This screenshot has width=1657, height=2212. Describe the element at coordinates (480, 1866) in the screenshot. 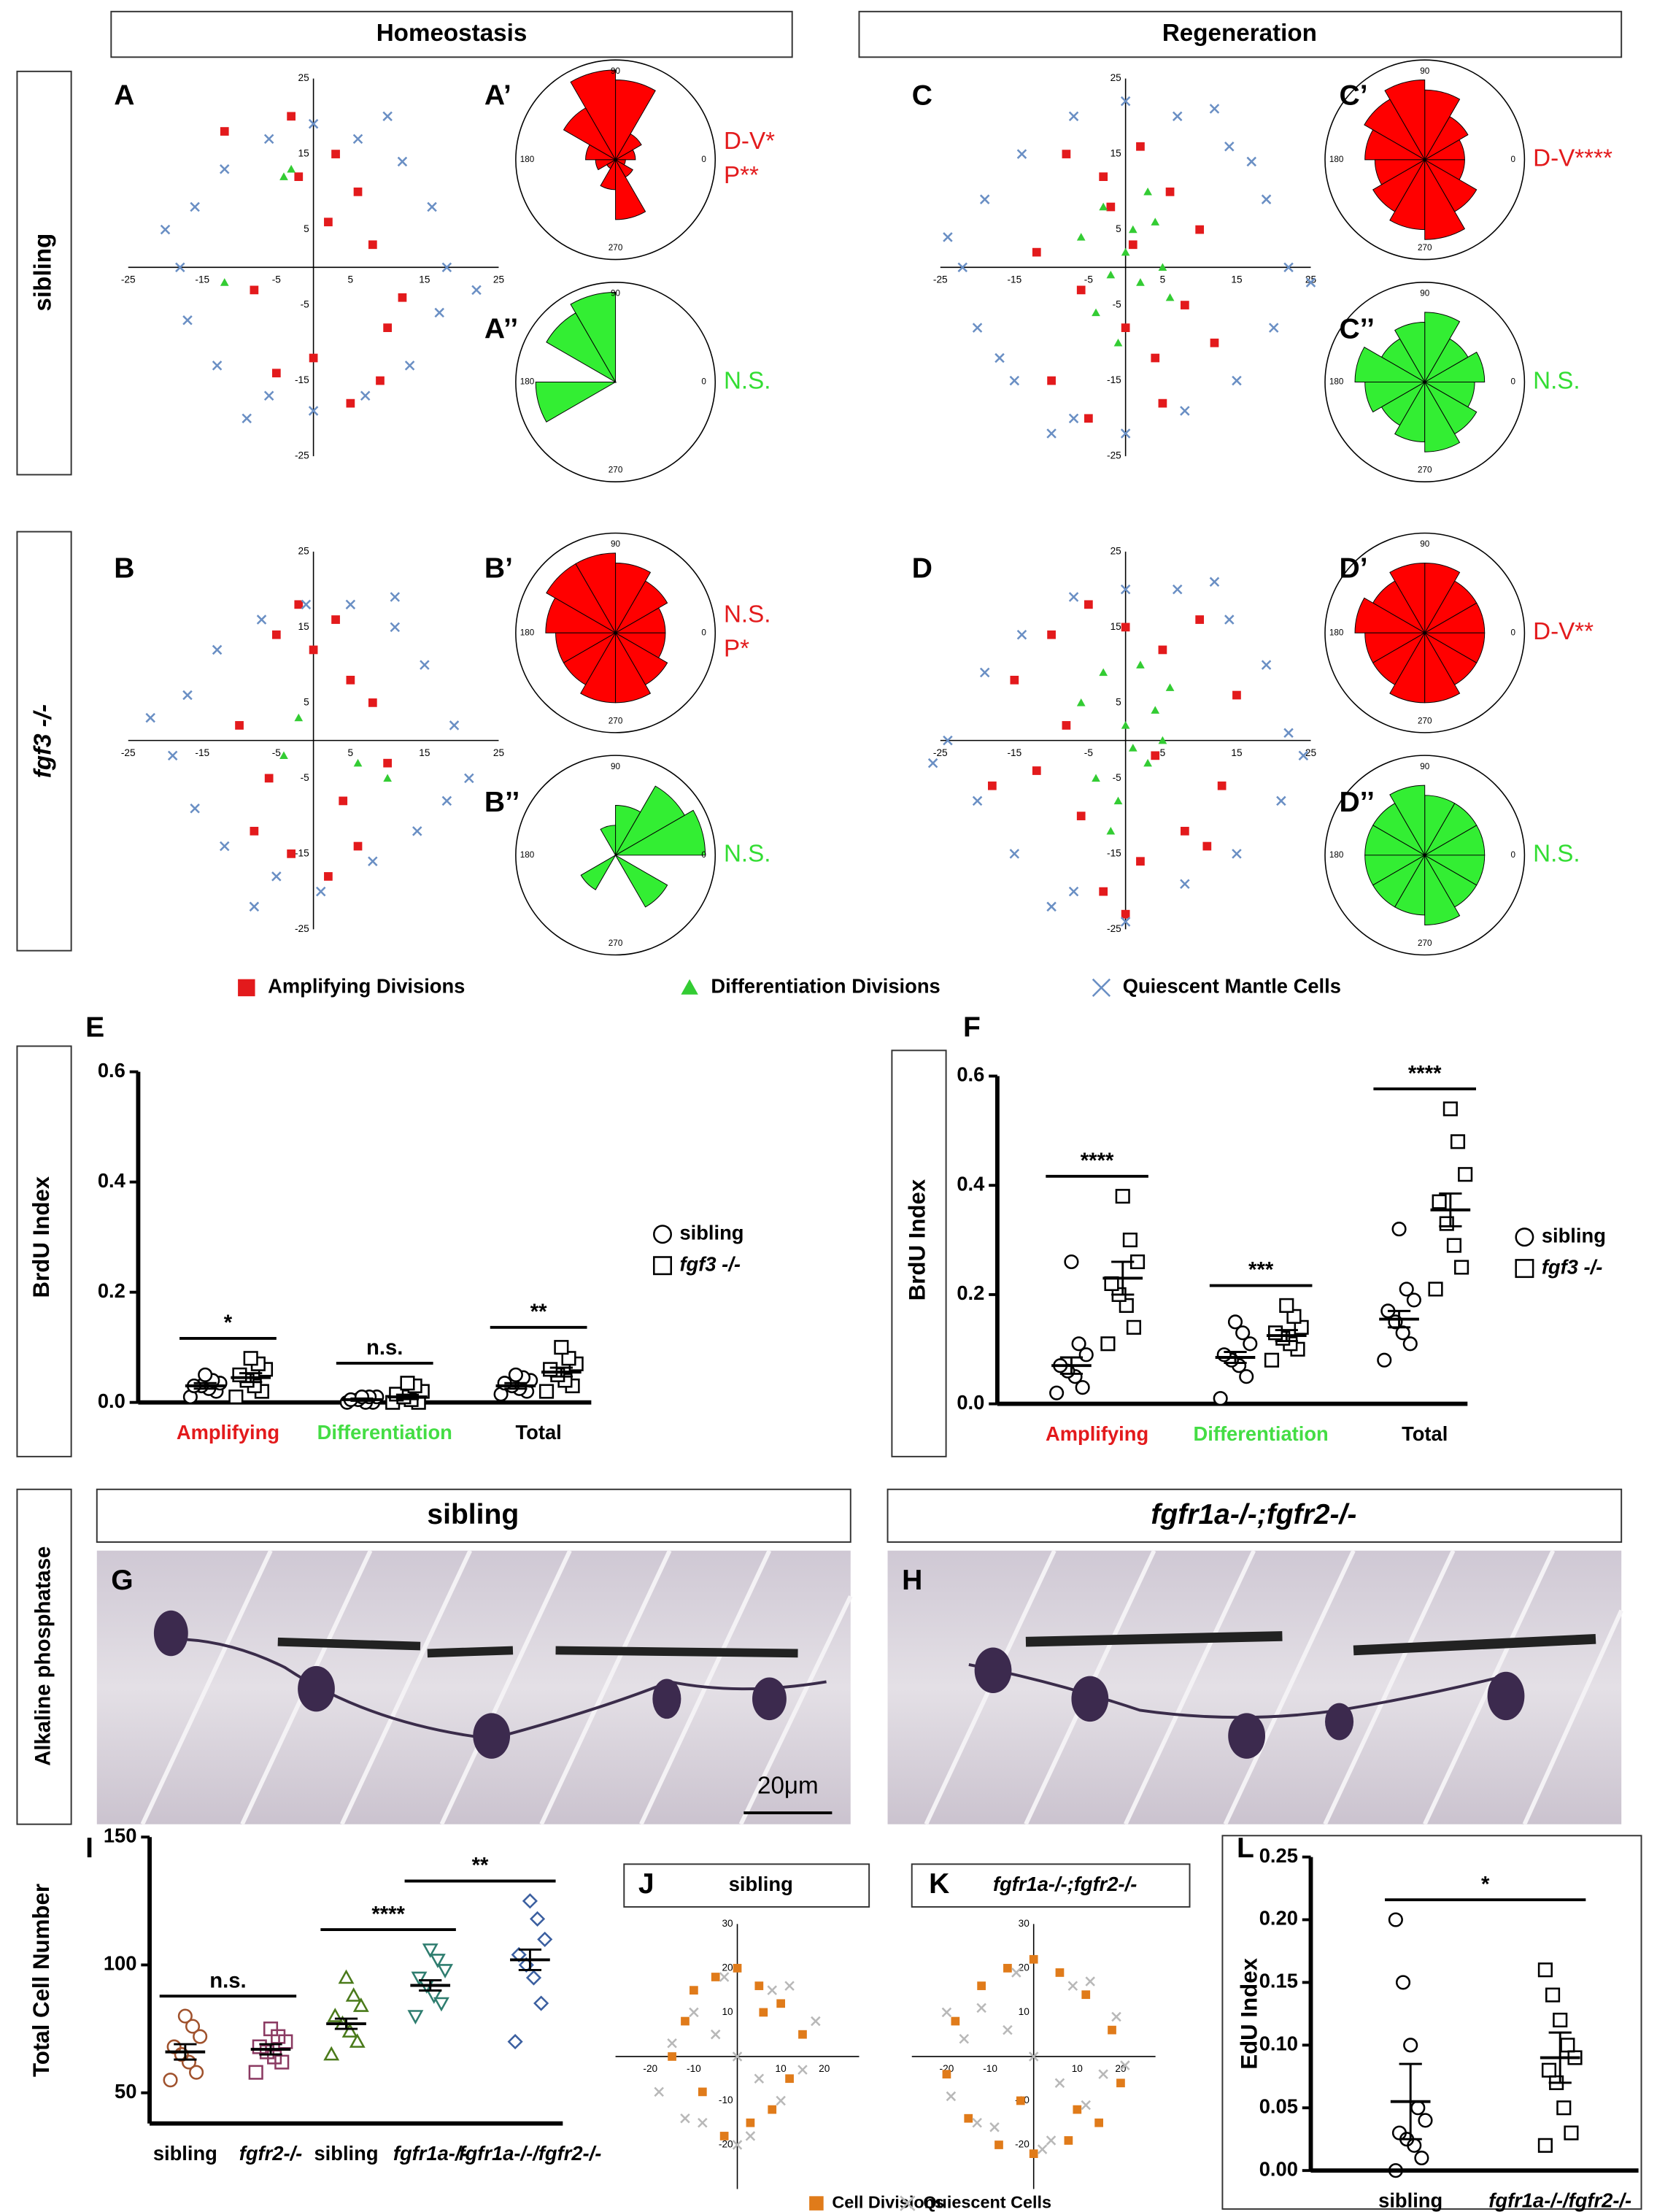

I see `significance-label: **` at that location.